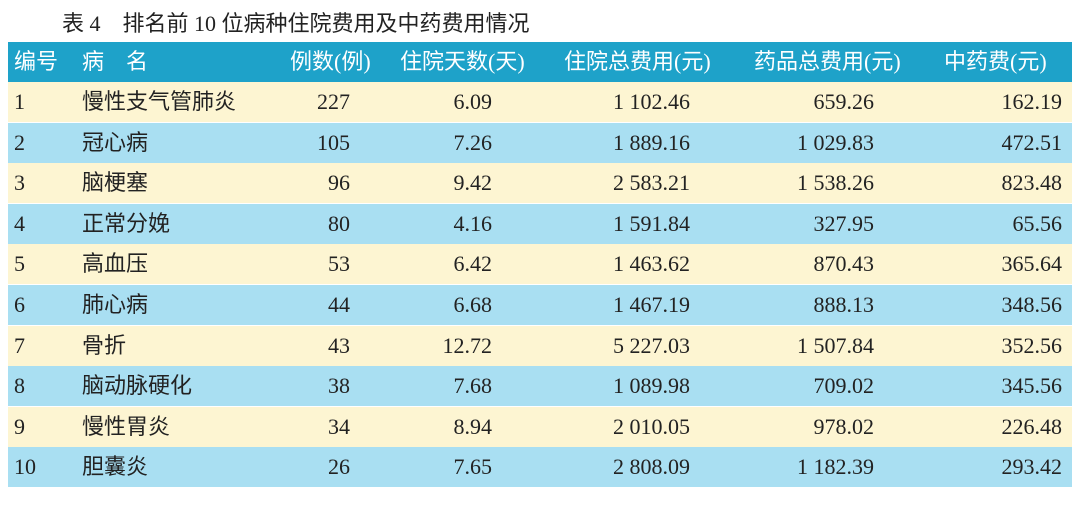 Image resolution: width=1080 pixels, height=508 pixels. What do you see at coordinates (339, 223) in the screenshot?
I see `table-cell: 80` at bounding box center [339, 223].